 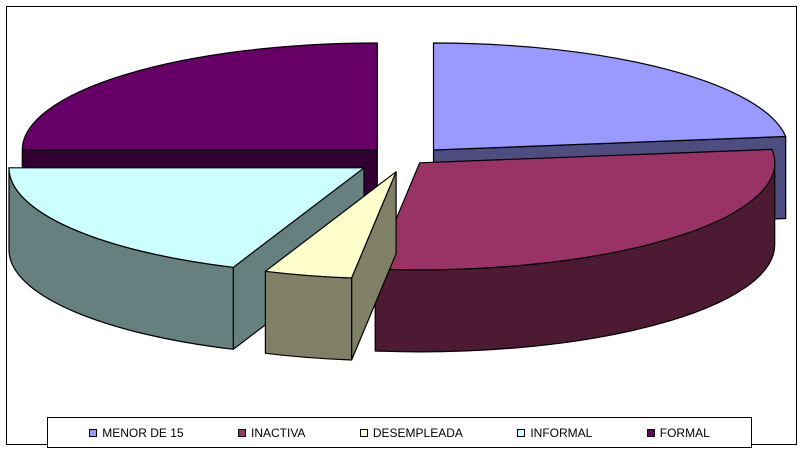 I want to click on slice-top-inactiva, so click(x=575, y=209).